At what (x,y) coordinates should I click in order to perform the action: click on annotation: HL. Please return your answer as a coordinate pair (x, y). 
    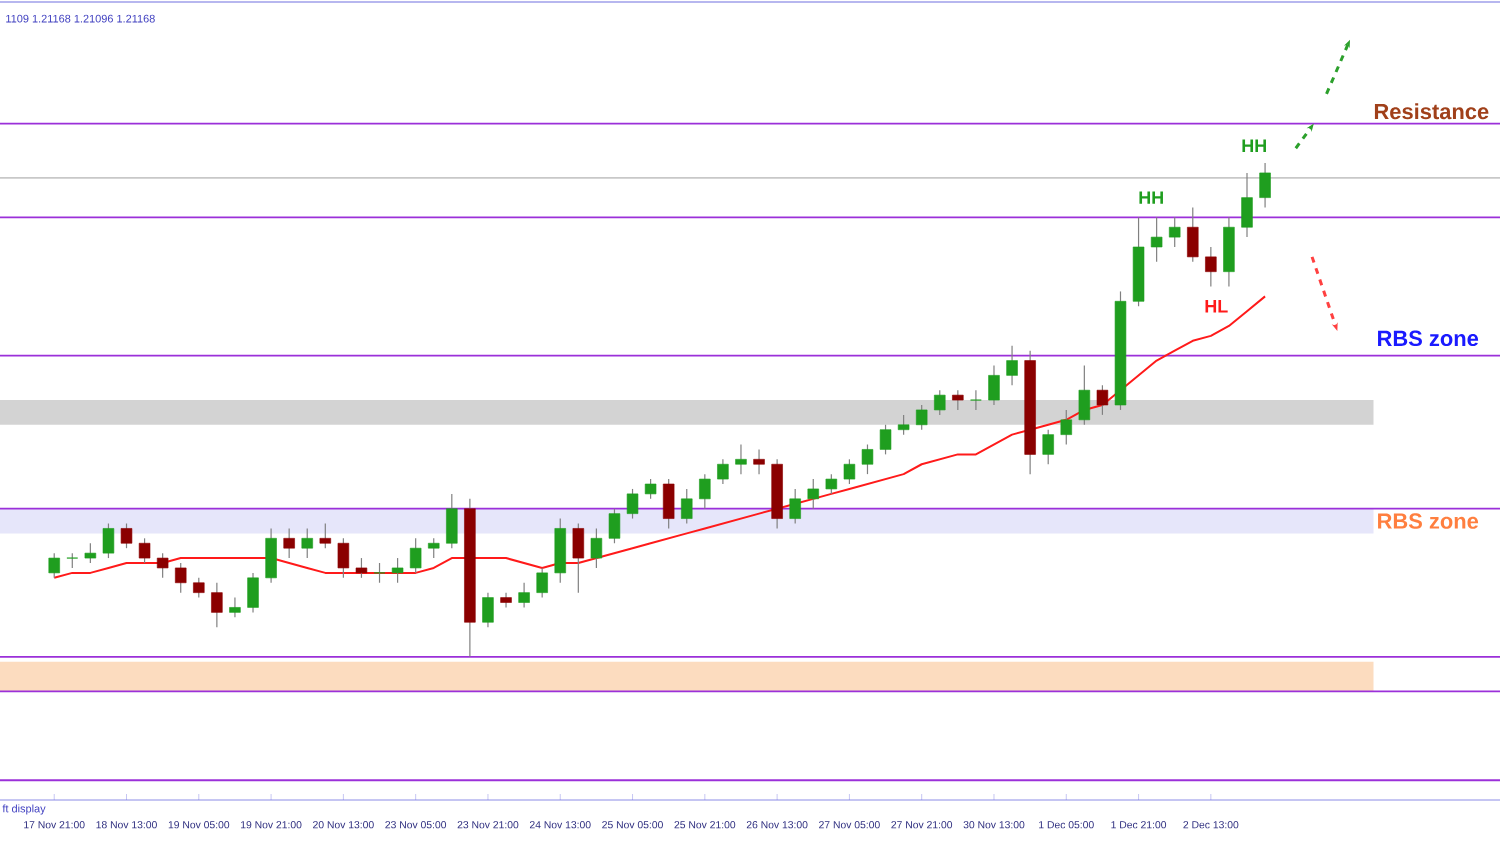
    Looking at the image, I should click on (1216, 306).